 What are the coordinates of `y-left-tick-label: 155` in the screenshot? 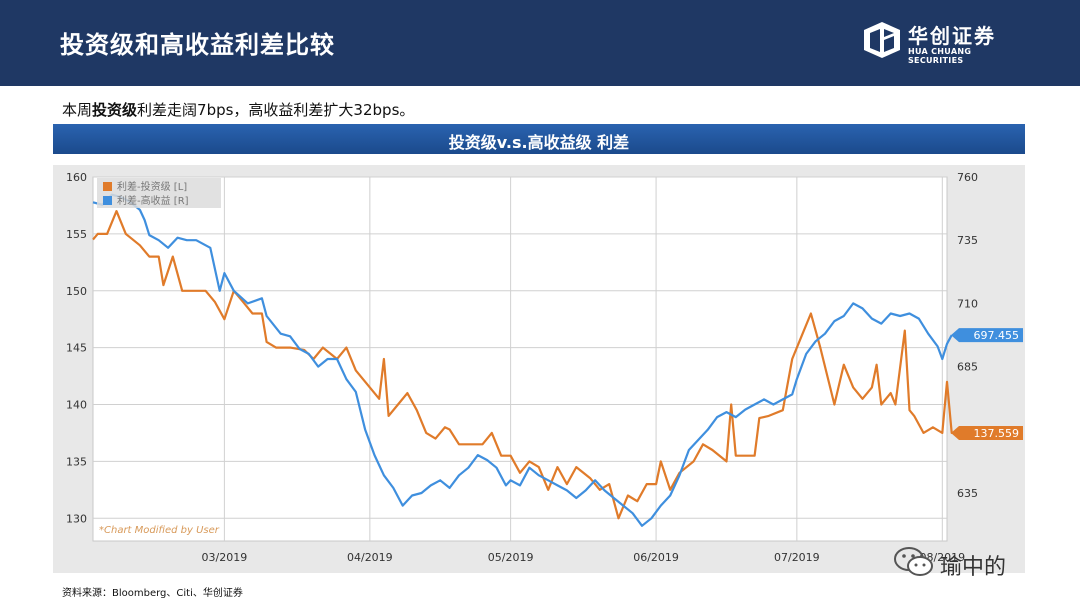 It's located at (76, 234).